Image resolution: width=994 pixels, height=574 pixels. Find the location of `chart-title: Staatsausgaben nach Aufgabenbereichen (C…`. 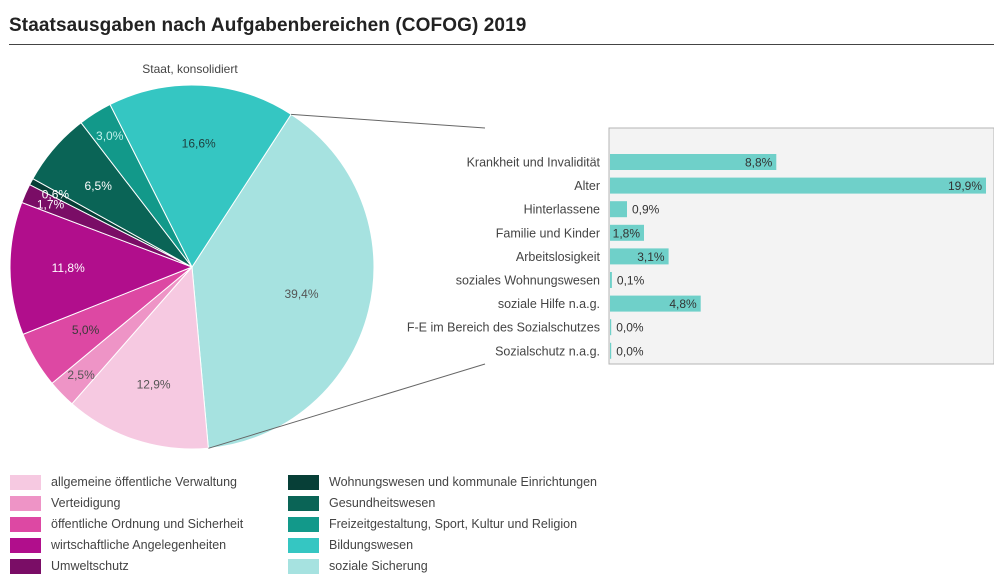

chart-title: Staatsausgaben nach Aufgabenbereichen (C… is located at coordinates (268, 25).